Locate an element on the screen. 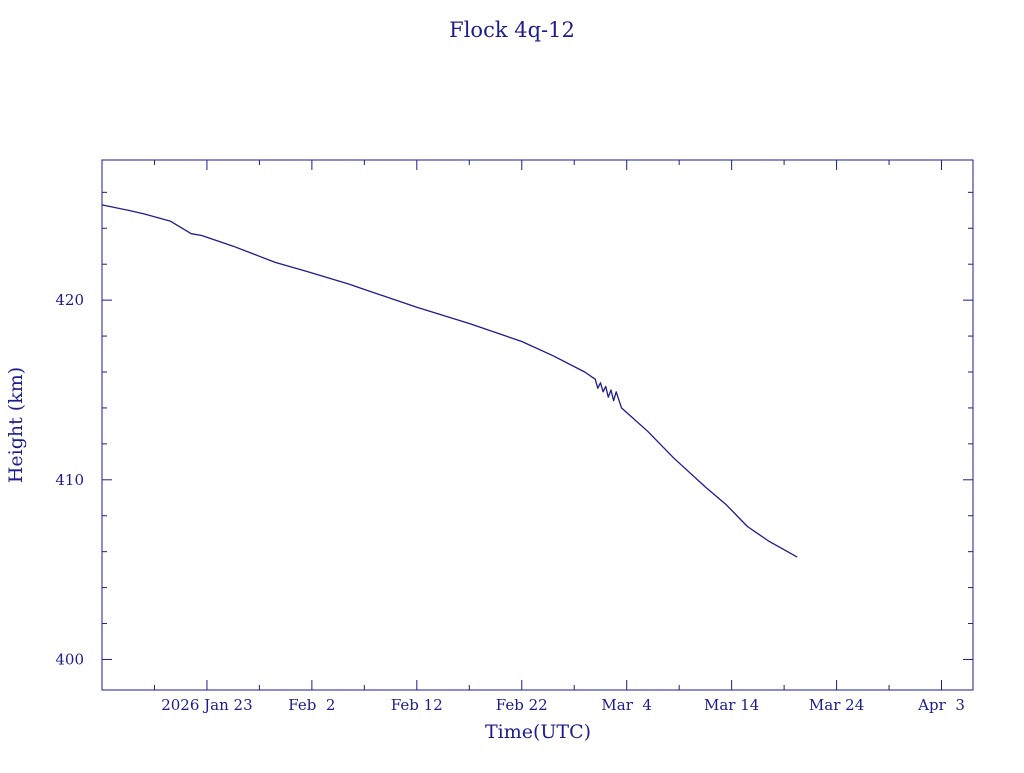  x-tick-label: Feb 2 is located at coordinates (311, 705).